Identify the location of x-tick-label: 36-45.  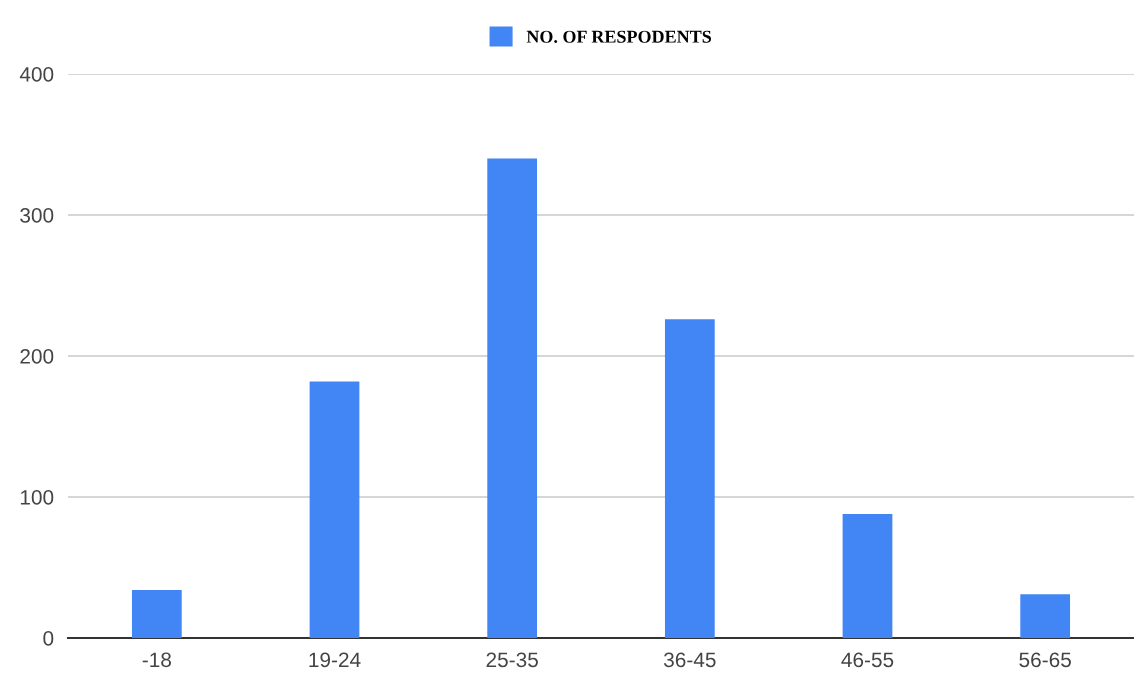
(689, 660).